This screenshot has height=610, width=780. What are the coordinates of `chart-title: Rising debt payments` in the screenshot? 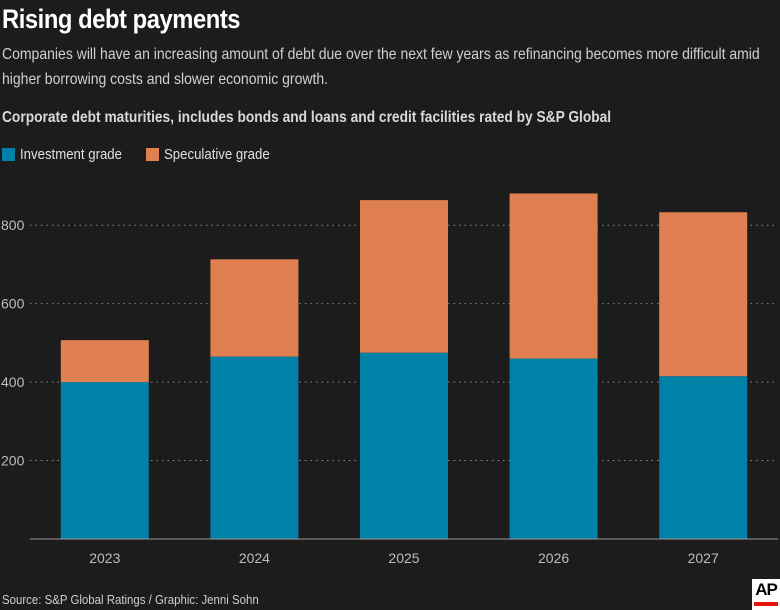 It's located at (121, 19).